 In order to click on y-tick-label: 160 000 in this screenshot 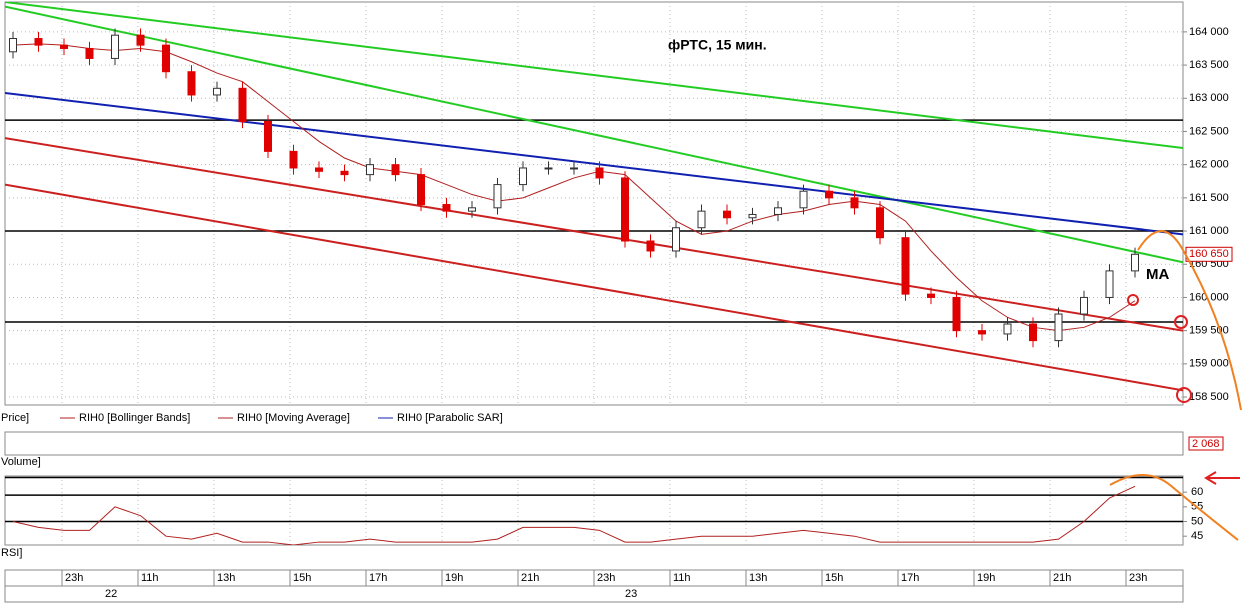, I will do `click(1209, 297)`.